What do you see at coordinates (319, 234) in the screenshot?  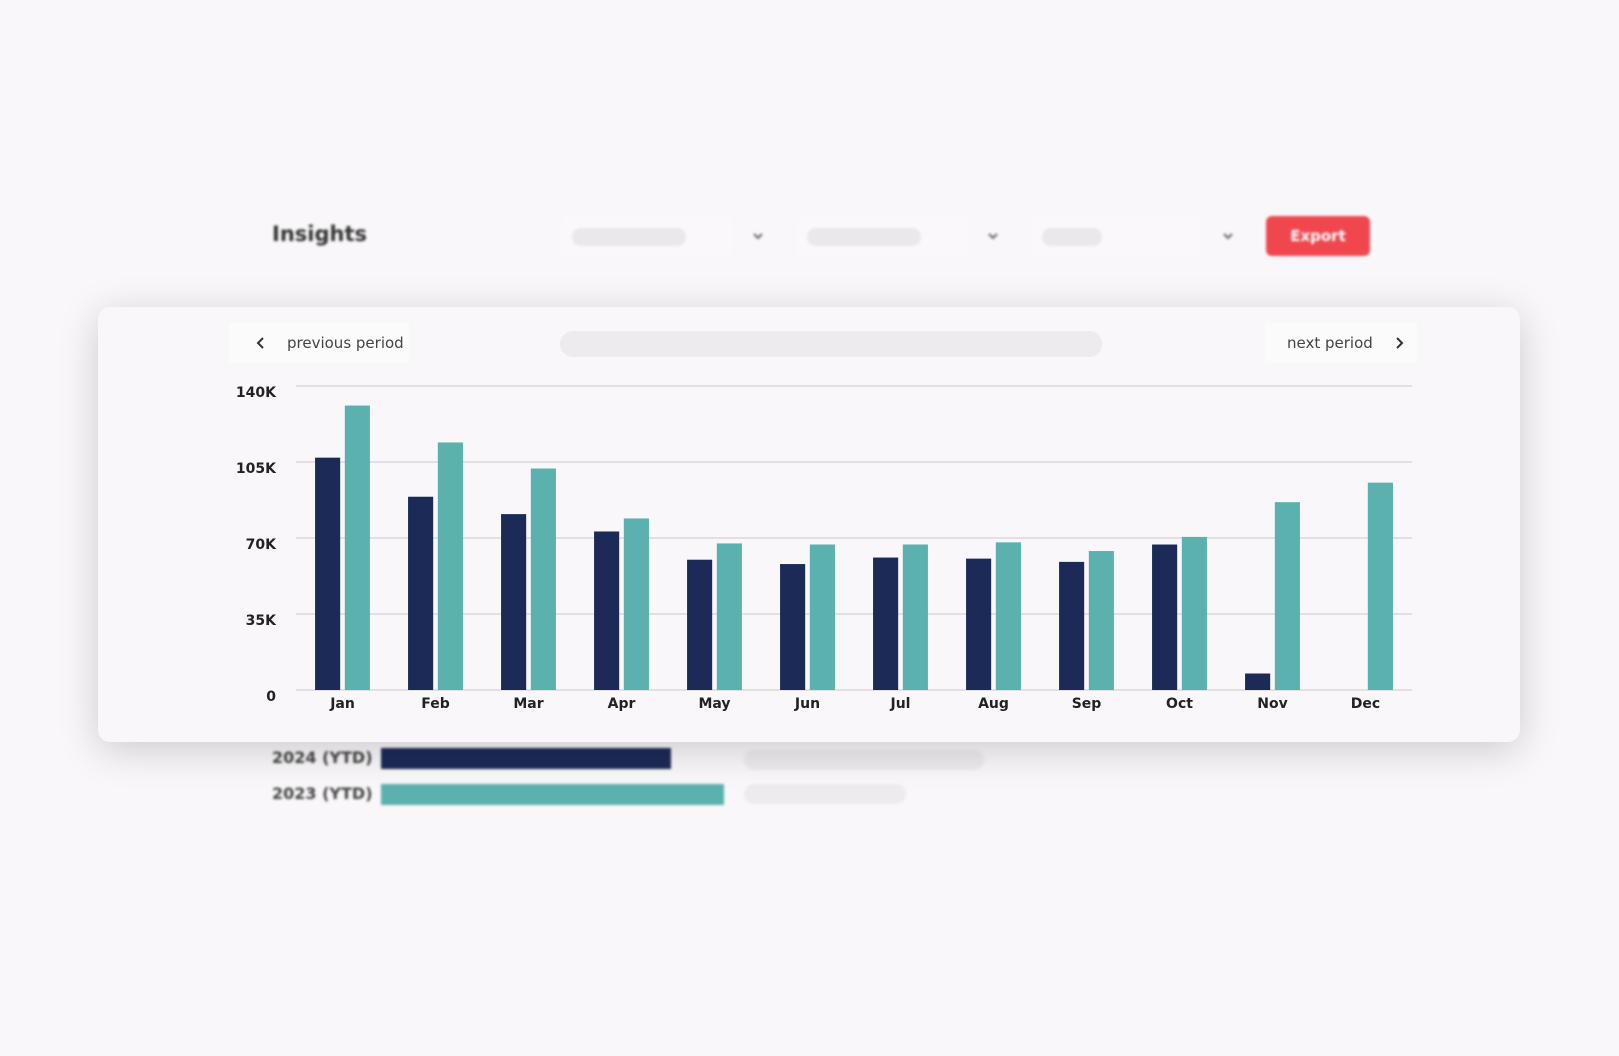 I see `page-title: Insights` at bounding box center [319, 234].